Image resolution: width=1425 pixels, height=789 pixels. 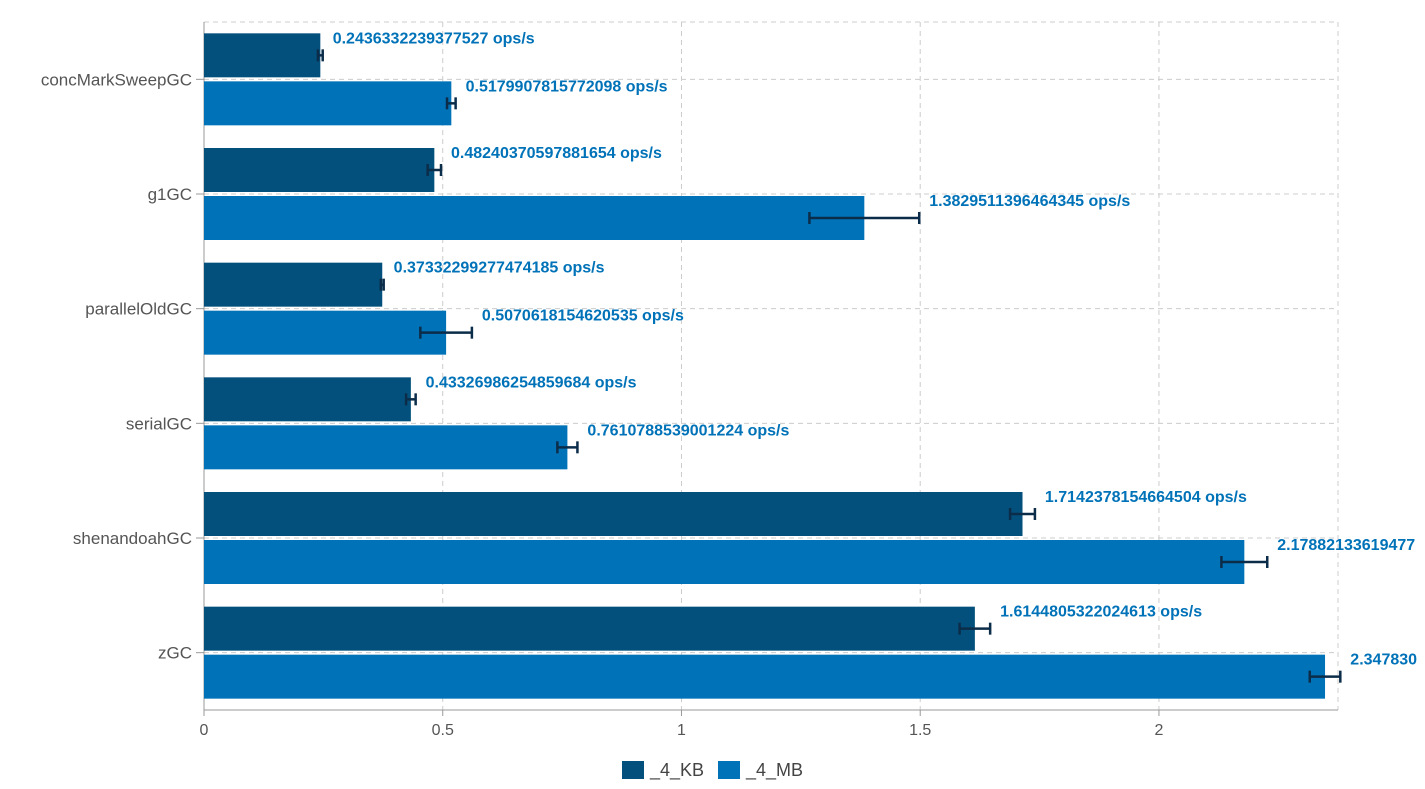 What do you see at coordinates (765, 676) in the screenshot?
I see `bar-zGC-_4_MB` at bounding box center [765, 676].